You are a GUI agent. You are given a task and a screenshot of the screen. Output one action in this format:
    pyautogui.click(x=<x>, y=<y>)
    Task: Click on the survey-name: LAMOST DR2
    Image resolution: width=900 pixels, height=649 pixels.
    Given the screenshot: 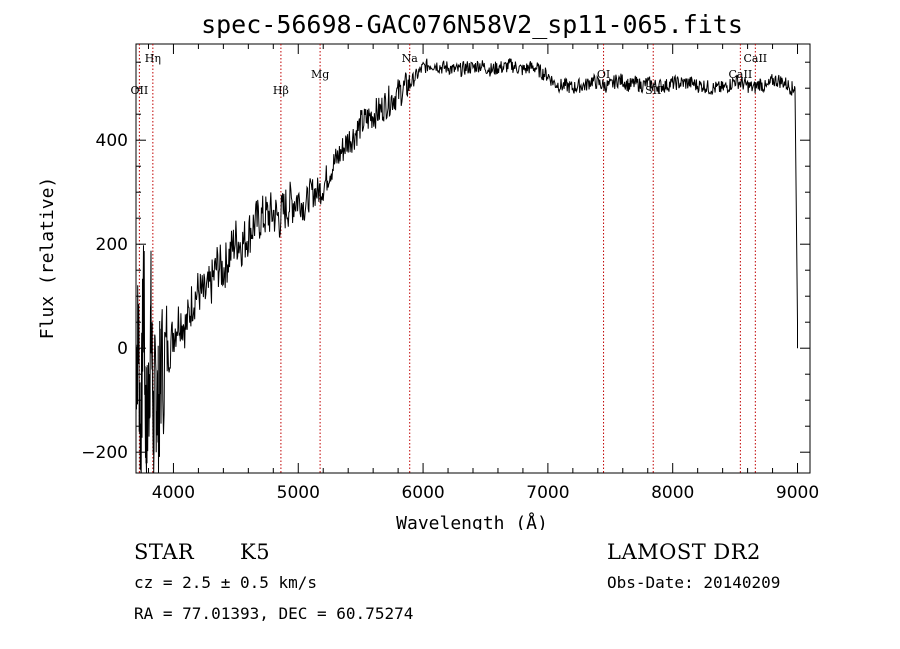 What is the action you would take?
    pyautogui.click(x=684, y=552)
    